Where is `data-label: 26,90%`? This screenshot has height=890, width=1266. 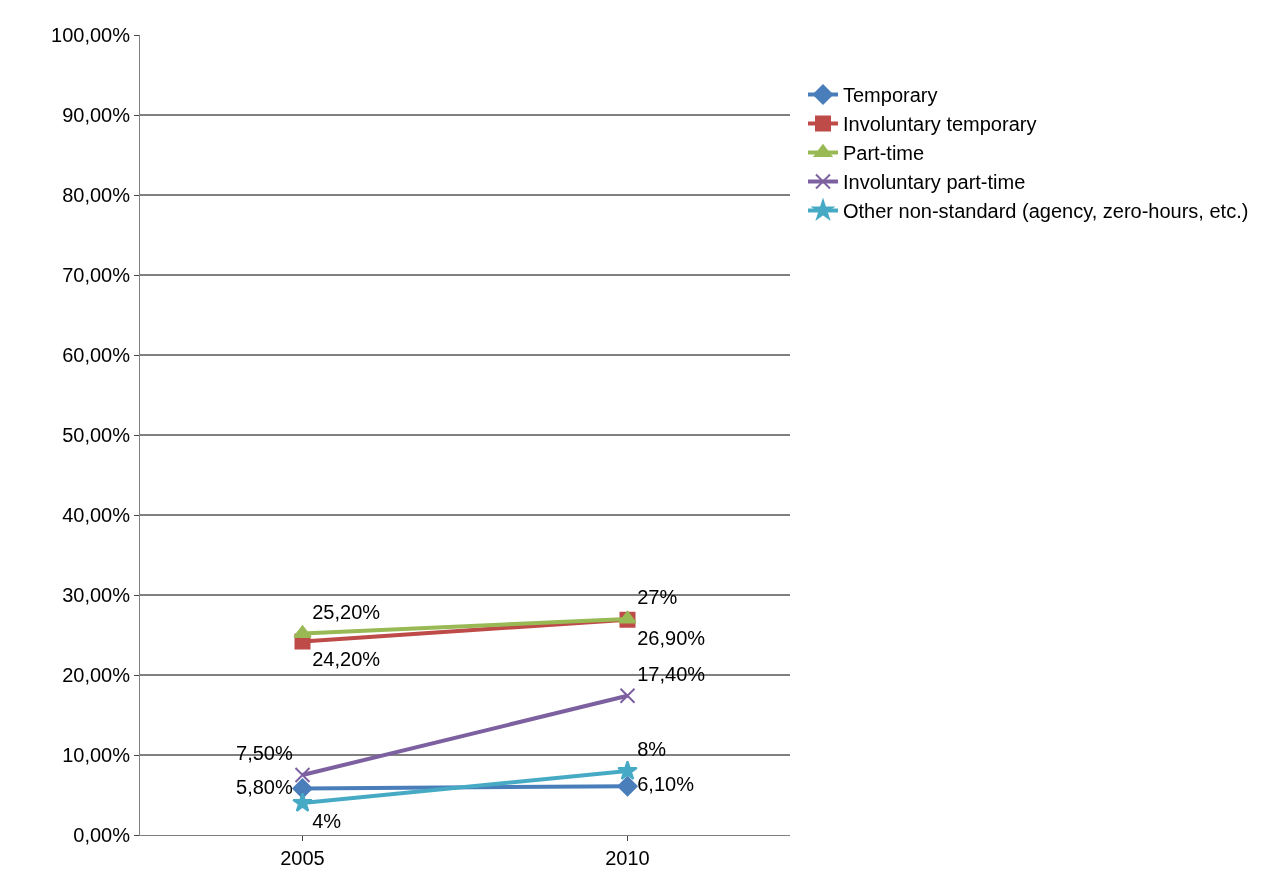
data-label: 26,90% is located at coordinates (671, 637).